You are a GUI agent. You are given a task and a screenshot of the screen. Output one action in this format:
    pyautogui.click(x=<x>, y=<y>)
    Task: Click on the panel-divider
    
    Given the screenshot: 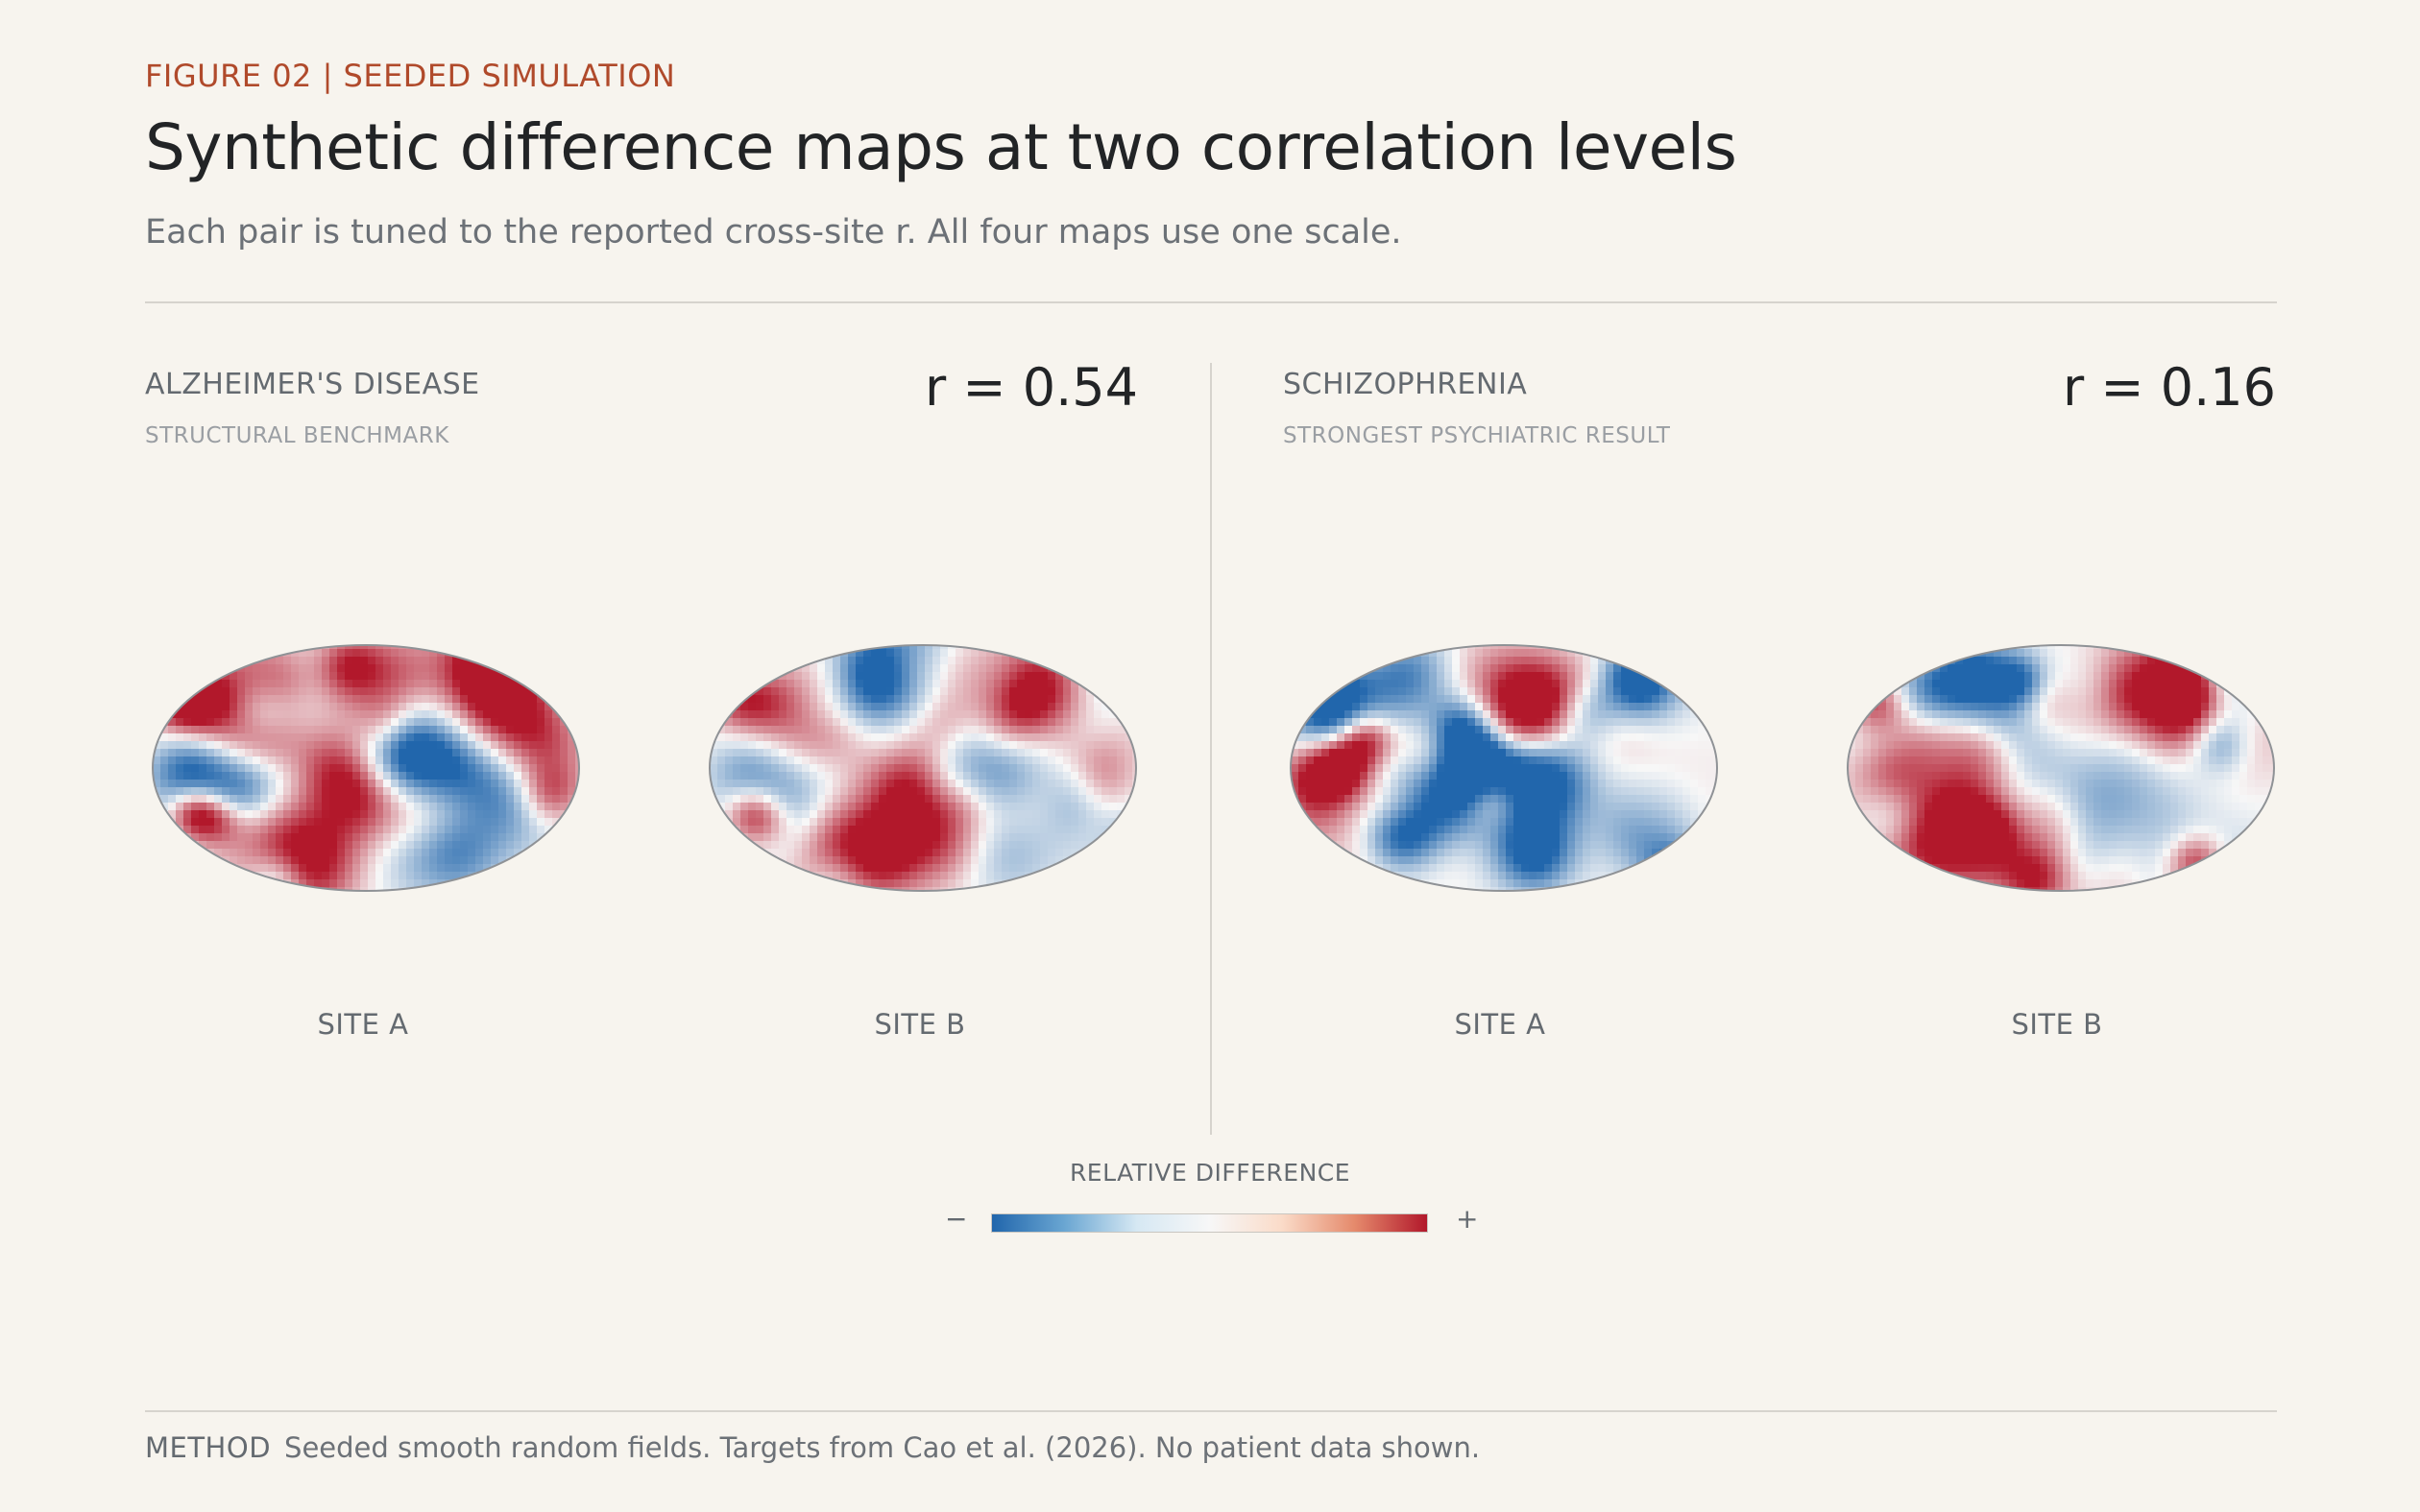 What is the action you would take?
    pyautogui.click(x=1211, y=749)
    